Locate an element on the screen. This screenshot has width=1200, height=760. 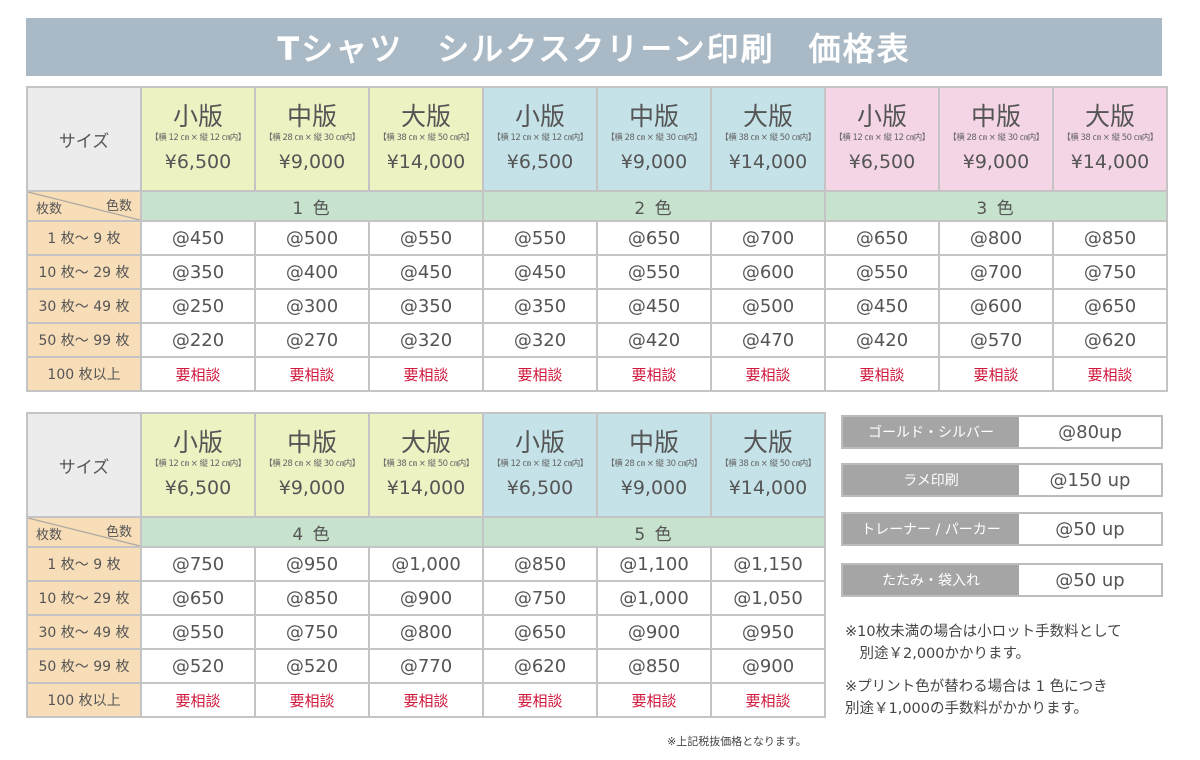
unit-price-cell: @1,100 is located at coordinates (654, 564).